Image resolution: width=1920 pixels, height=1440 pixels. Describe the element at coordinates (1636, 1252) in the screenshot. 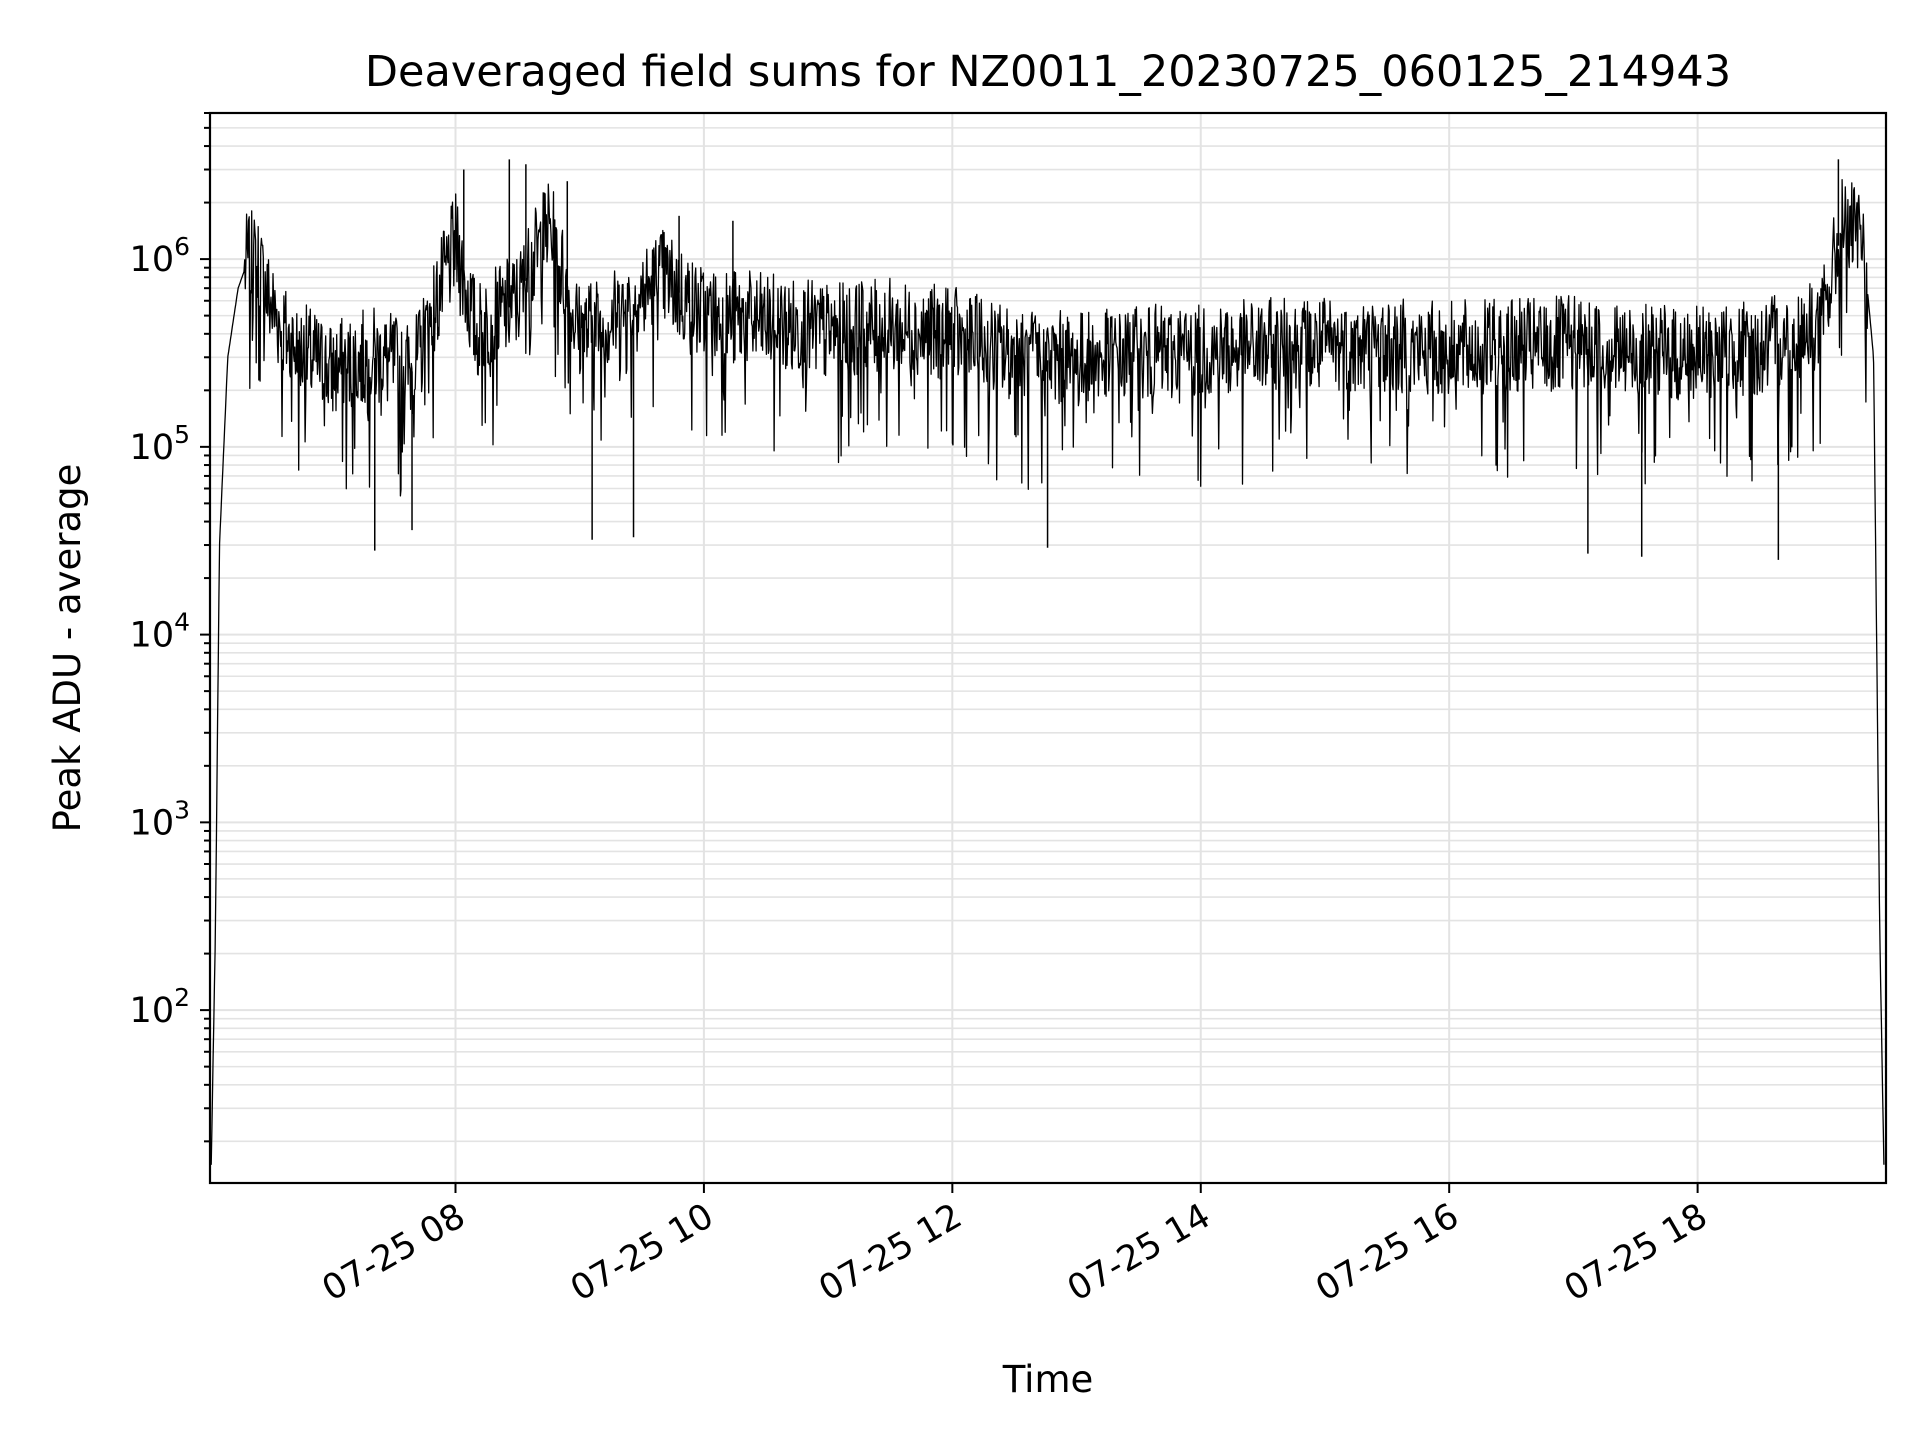

I see `x-tick-label: 07-25 18` at that location.